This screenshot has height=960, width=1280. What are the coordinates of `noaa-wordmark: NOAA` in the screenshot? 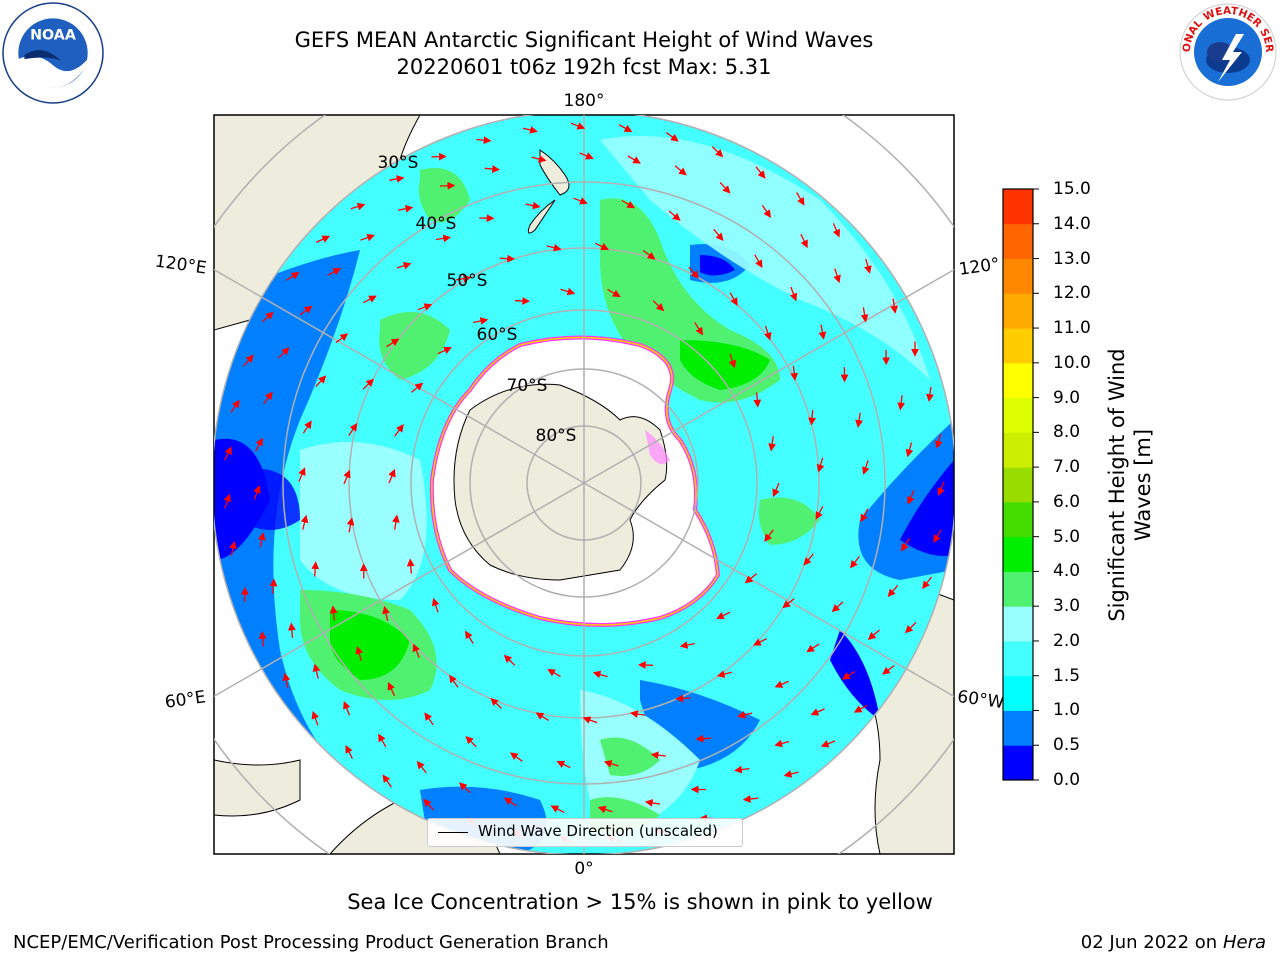 It's located at (53, 36).